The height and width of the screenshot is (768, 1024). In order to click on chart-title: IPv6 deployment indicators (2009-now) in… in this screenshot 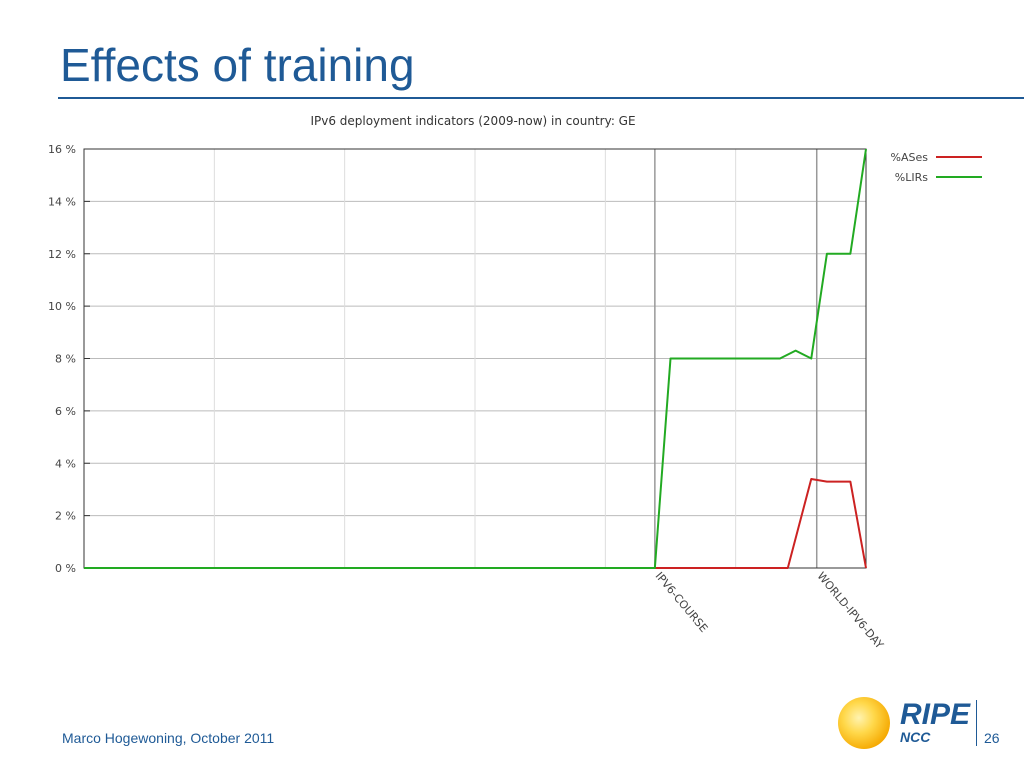, I will do `click(472, 121)`.